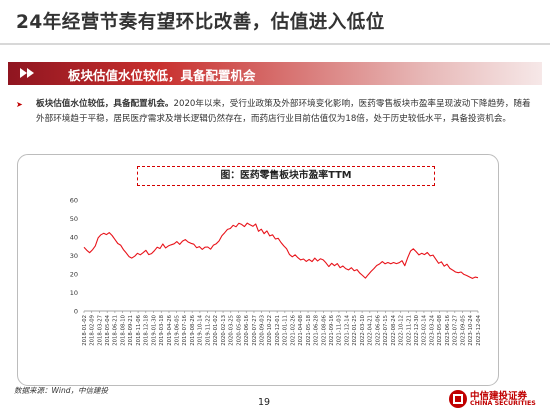  What do you see at coordinates (499, 396) in the screenshot?
I see `logo-name-cn: 中信建投证券` at bounding box center [499, 396].